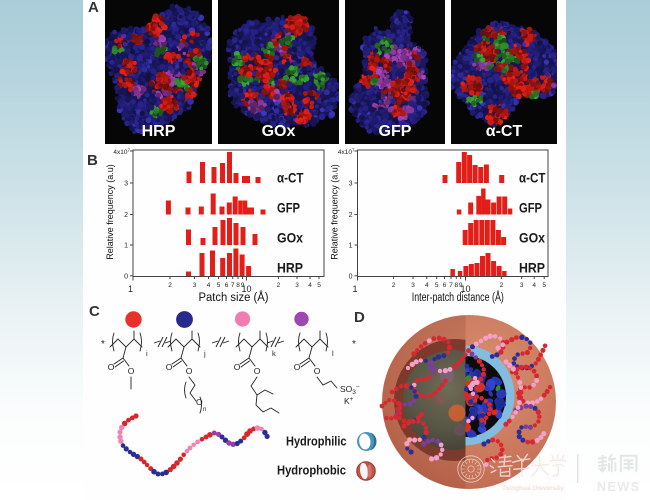 This screenshot has height=500, width=650. What do you see at coordinates (350, 390) in the screenshot?
I see `svg-text: SO3−` at bounding box center [350, 390].